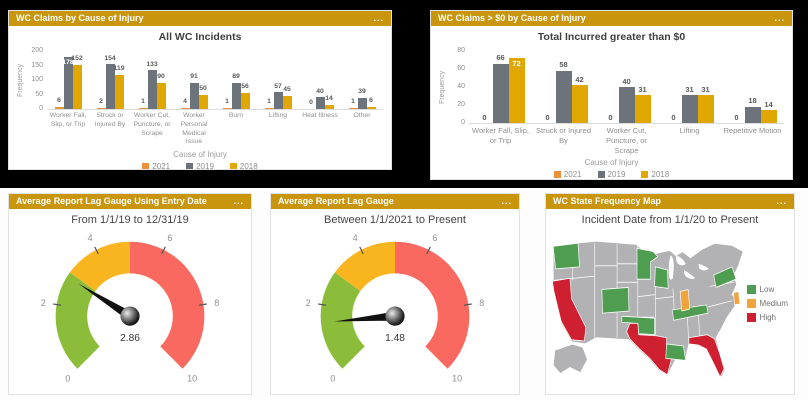  I want to click on state-NJ, so click(737, 298).